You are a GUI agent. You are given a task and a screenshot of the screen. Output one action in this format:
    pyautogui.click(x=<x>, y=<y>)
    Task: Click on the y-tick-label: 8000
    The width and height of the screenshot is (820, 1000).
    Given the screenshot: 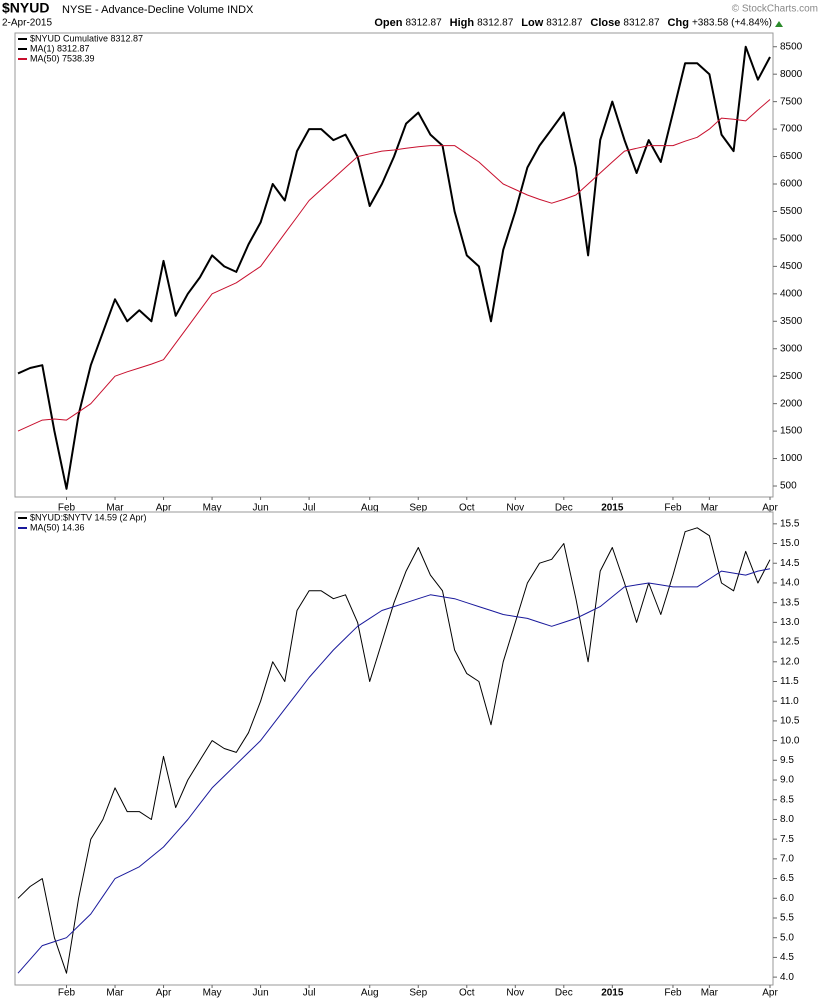 What is the action you would take?
    pyautogui.click(x=791, y=74)
    